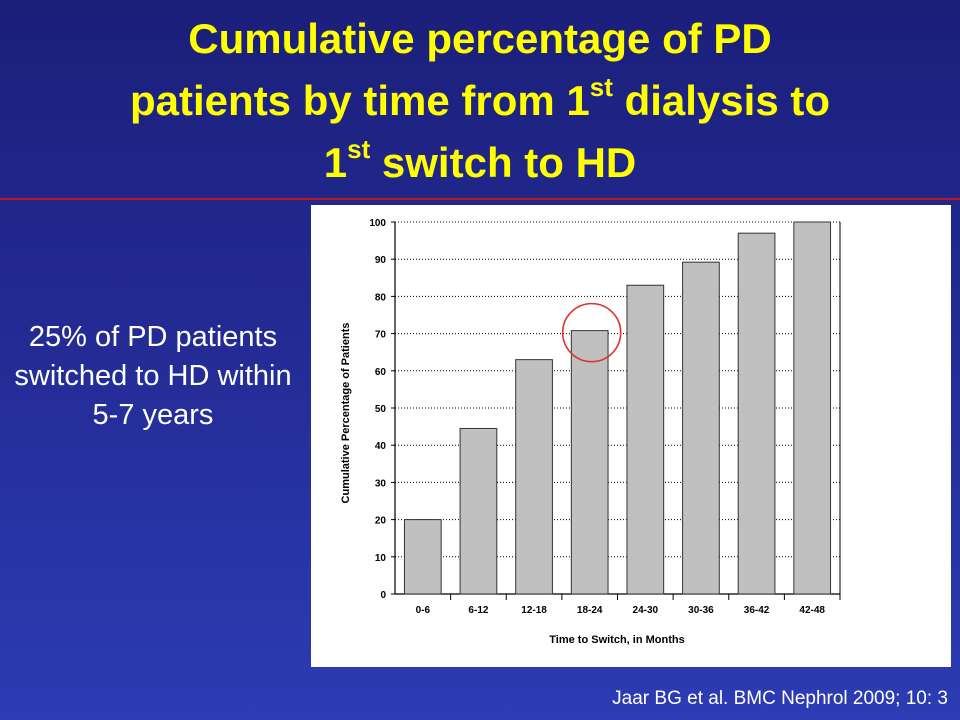 This screenshot has height=720, width=960. Describe the element at coordinates (480, 38) in the screenshot. I see `title-line-1: Cumulative percentage of PD` at that location.